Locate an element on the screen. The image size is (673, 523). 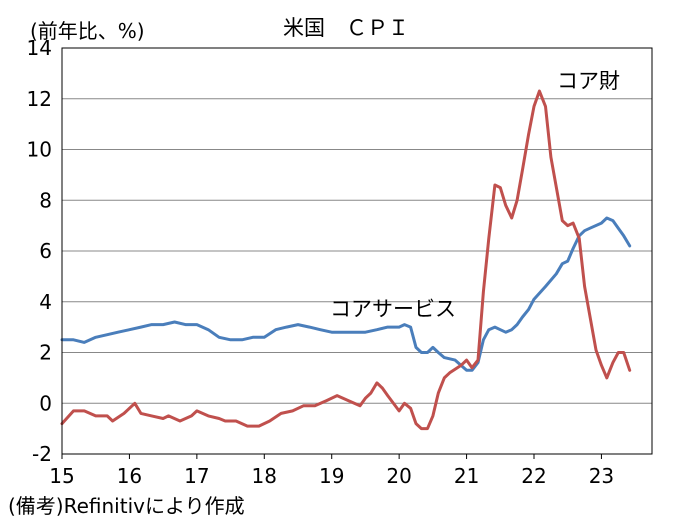
x-tick-label: 17 is located at coordinates (196, 476).